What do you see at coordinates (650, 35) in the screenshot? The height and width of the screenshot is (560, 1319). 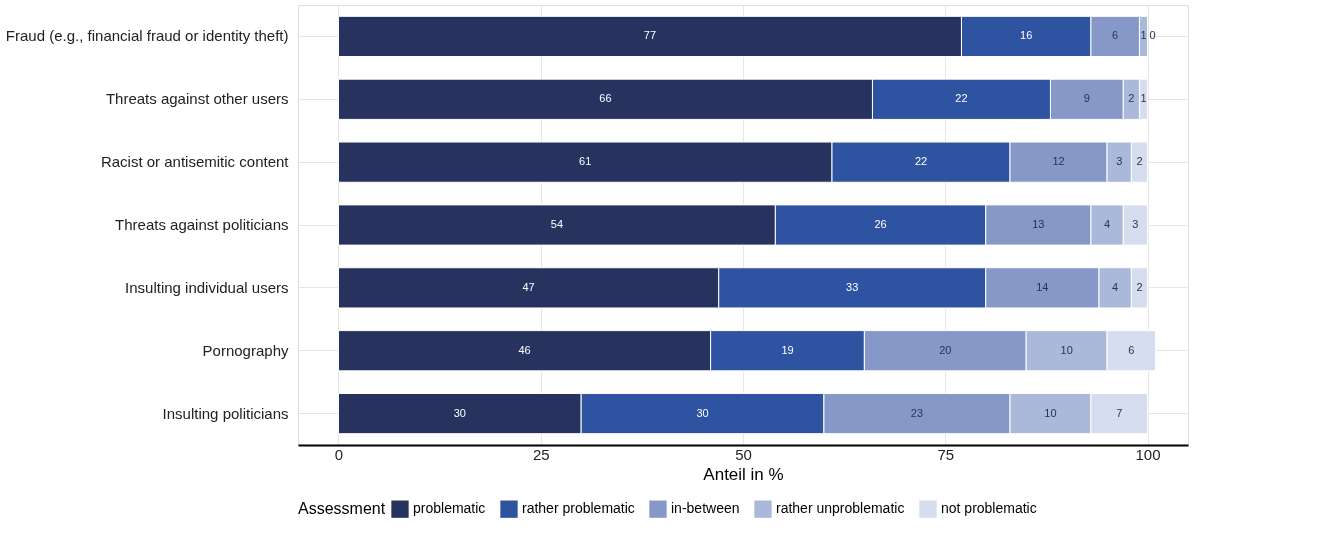 I see `data-label: 77` at bounding box center [650, 35].